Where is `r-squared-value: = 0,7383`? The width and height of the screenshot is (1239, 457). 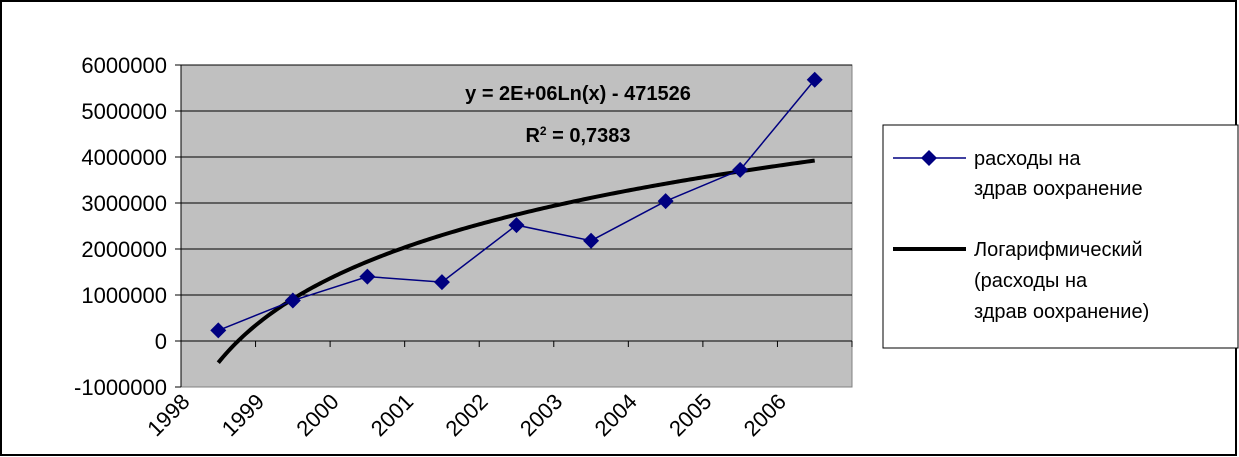
r-squared-value: = 0,7383 is located at coordinates (589, 136).